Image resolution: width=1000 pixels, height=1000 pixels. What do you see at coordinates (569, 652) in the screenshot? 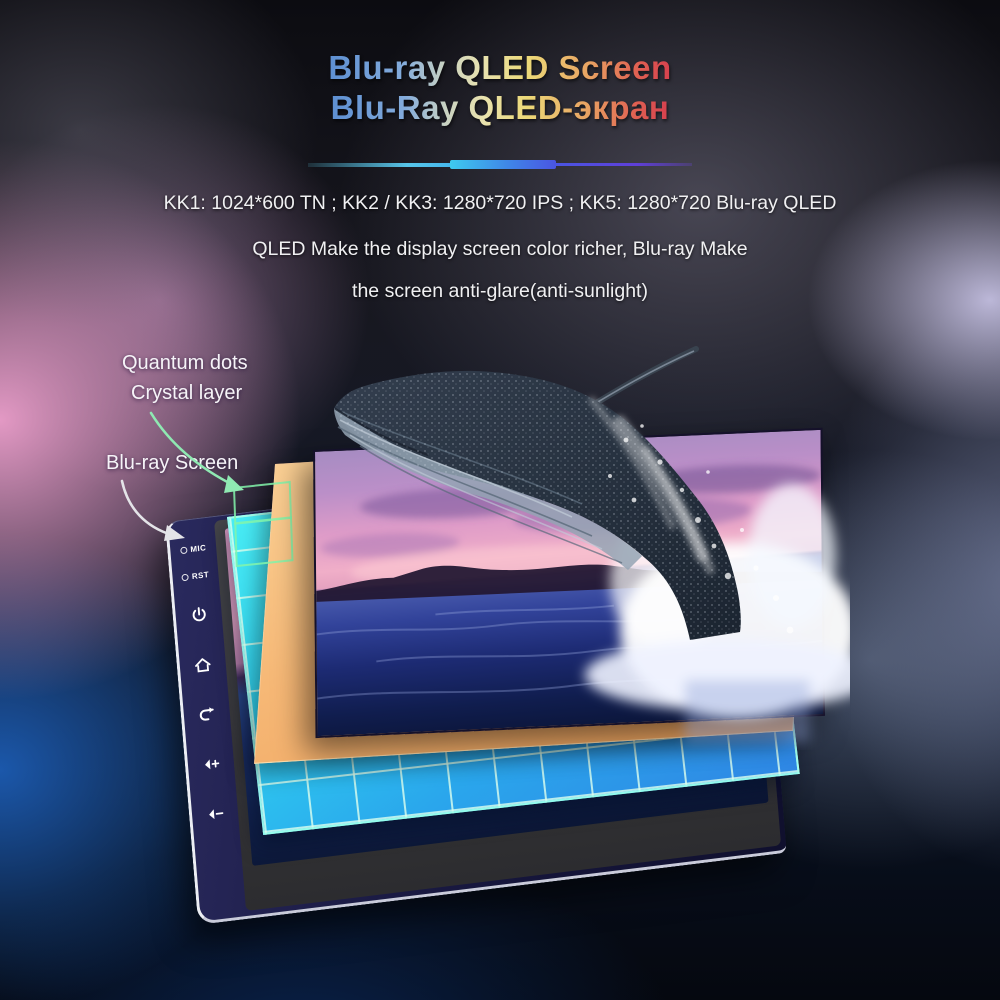
I see `wave-highlights` at bounding box center [569, 652].